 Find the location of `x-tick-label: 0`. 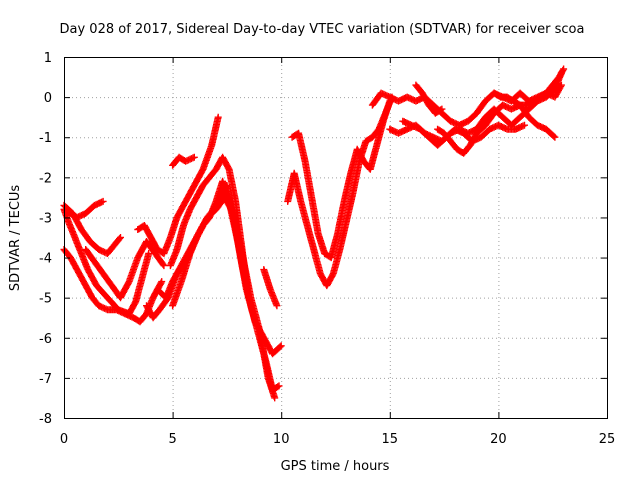

x-tick-label: 0 is located at coordinates (64, 439).